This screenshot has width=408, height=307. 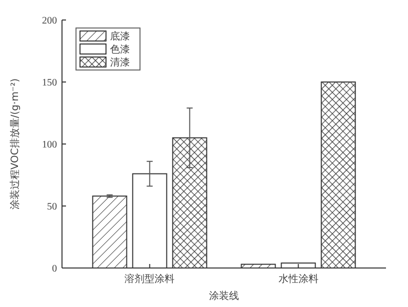 What do you see at coordinates (15, 144) in the screenshot?
I see `y-axis-title: 涂装过程VOC排放量/(g·m⁻²)` at bounding box center [15, 144].